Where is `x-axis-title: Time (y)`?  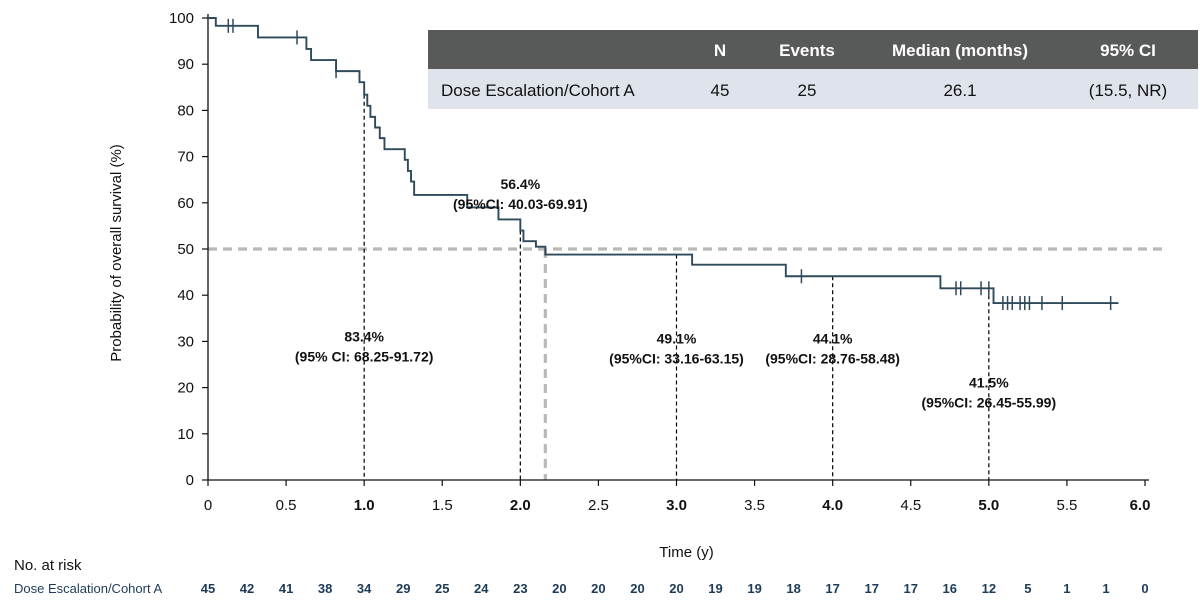
x-axis-title: Time (y) is located at coordinates (686, 552).